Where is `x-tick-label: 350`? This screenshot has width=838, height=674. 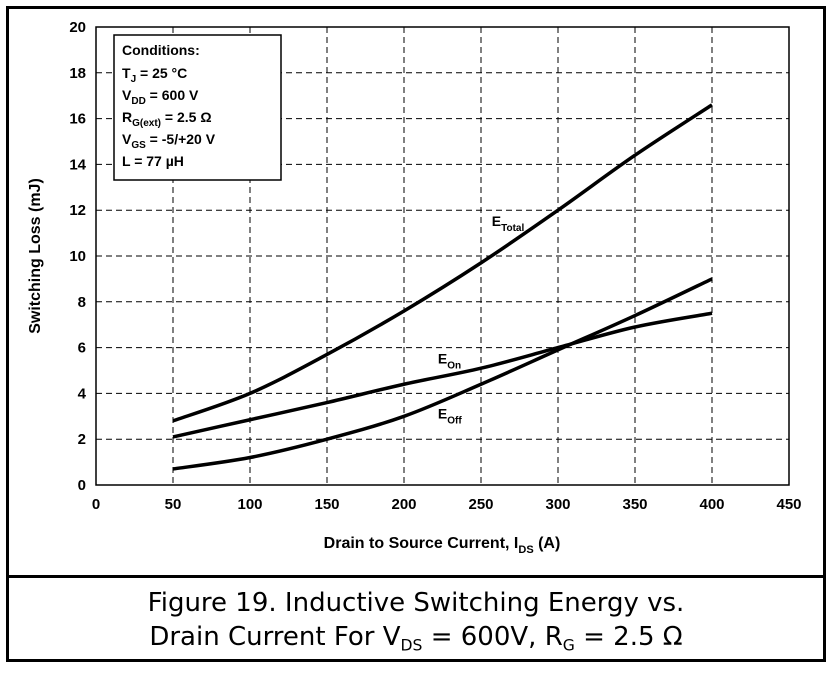 x-tick-label: 350 is located at coordinates (634, 504).